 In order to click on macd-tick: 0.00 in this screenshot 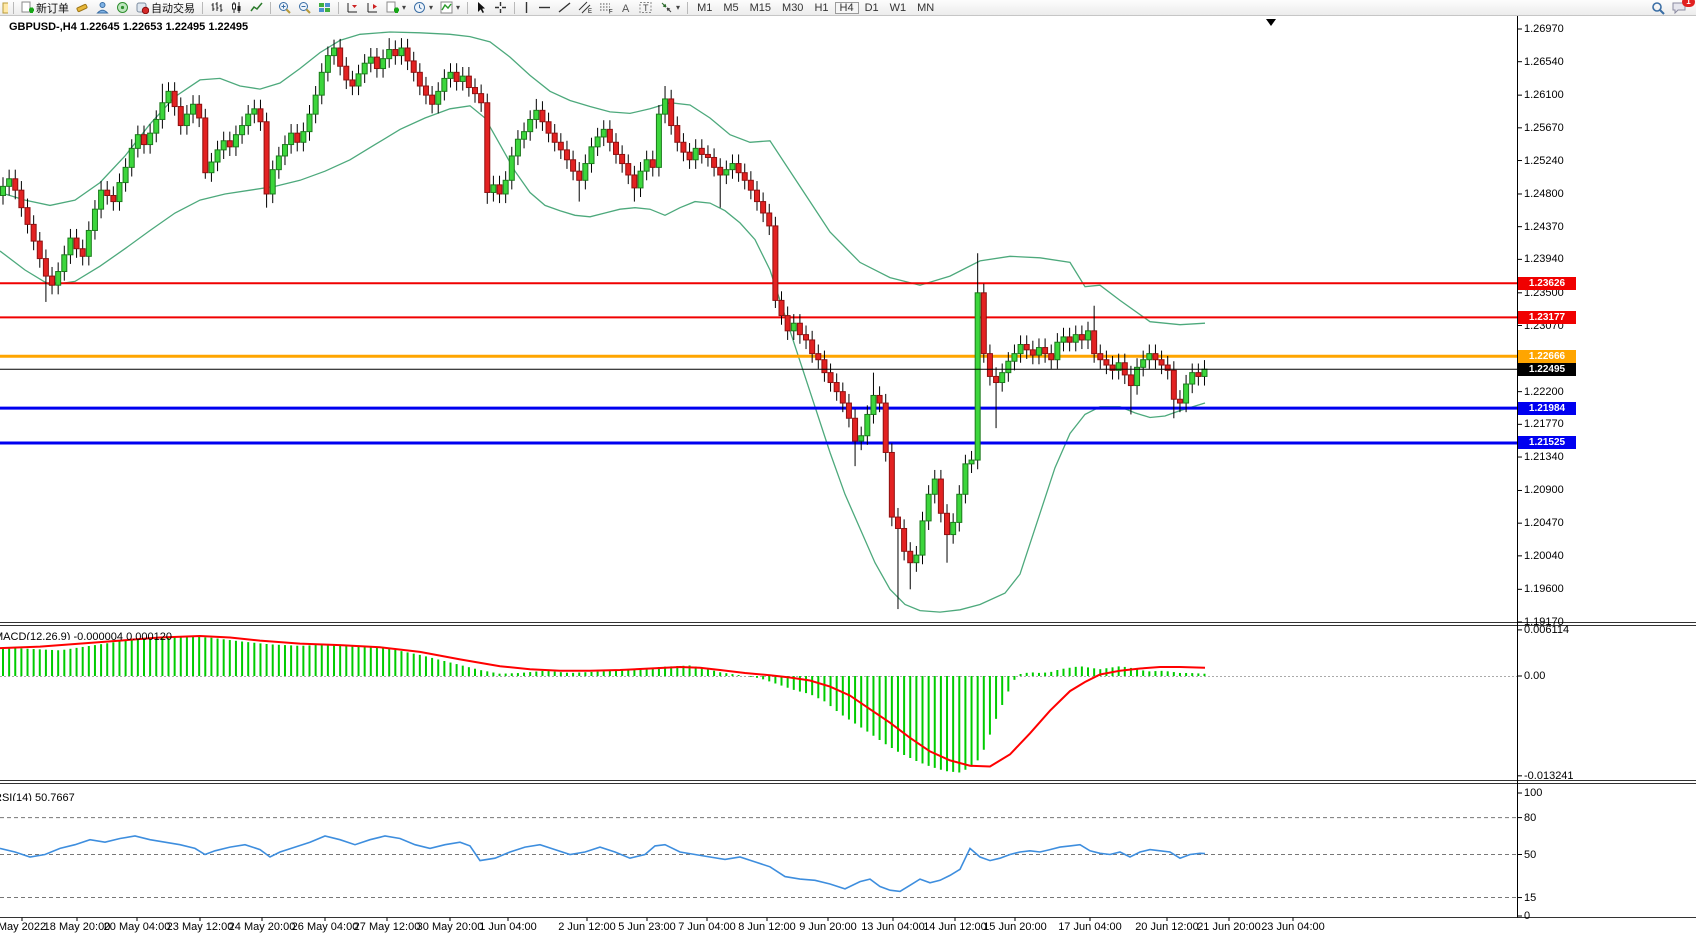, I will do `click(1535, 676)`.